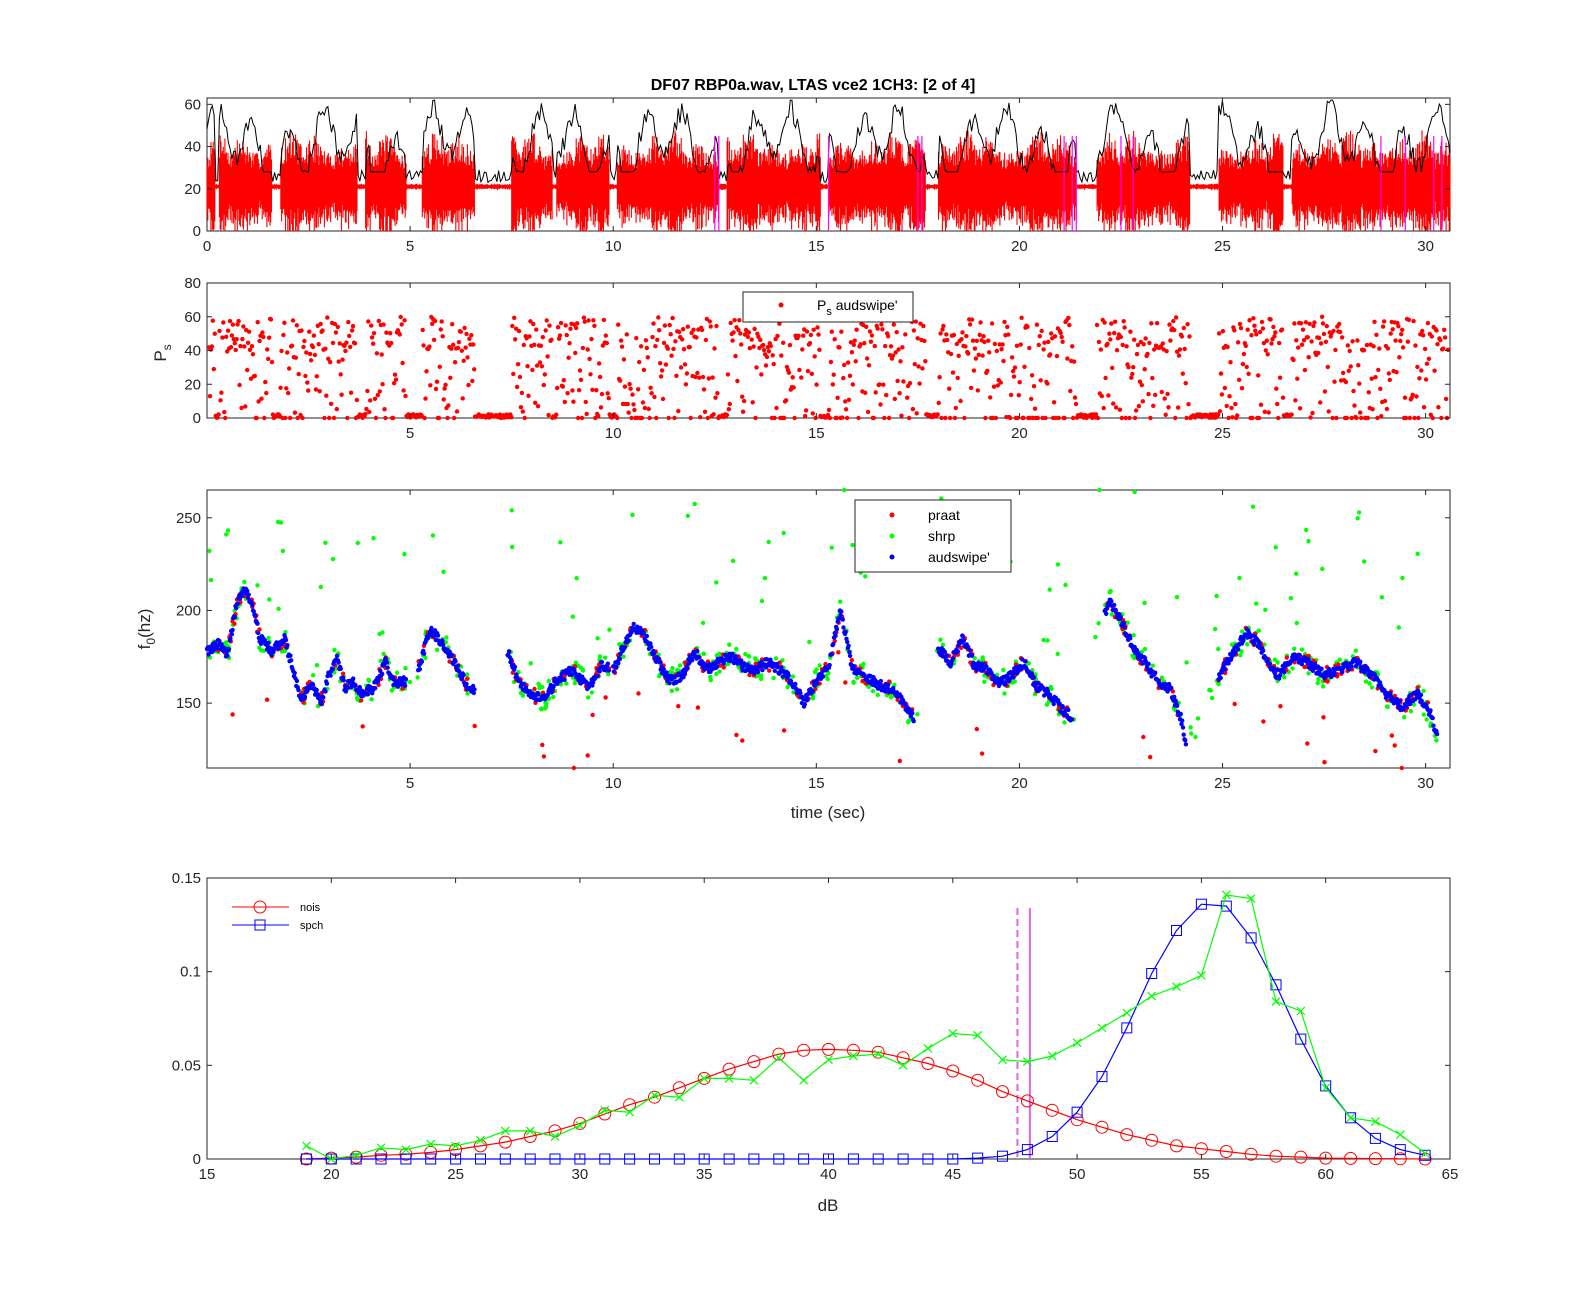 Image resolution: width=1594 pixels, height=1297 pixels. Describe the element at coordinates (1375, 1121) in the screenshot. I see `ltas-green-marker` at that location.